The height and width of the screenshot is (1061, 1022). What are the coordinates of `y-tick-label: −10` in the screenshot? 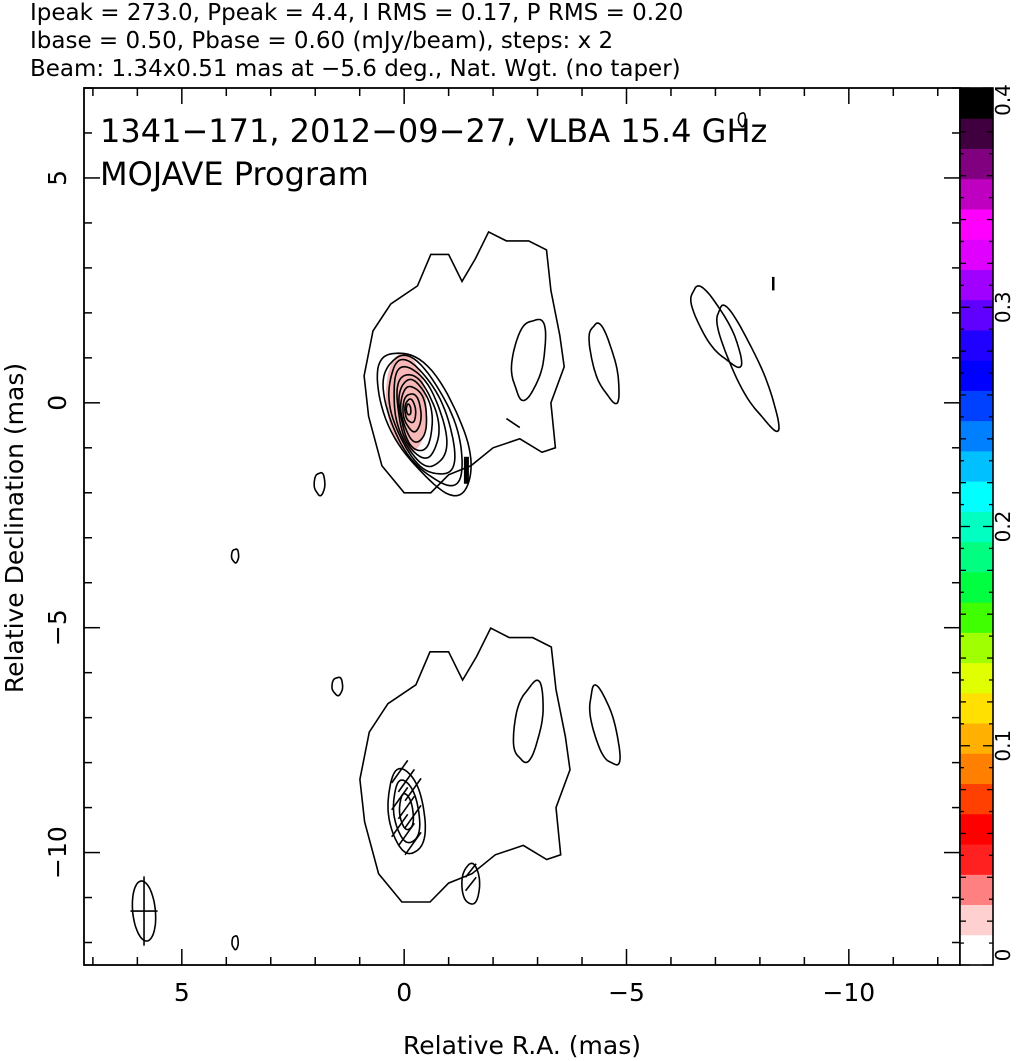 It's located at (57, 852).